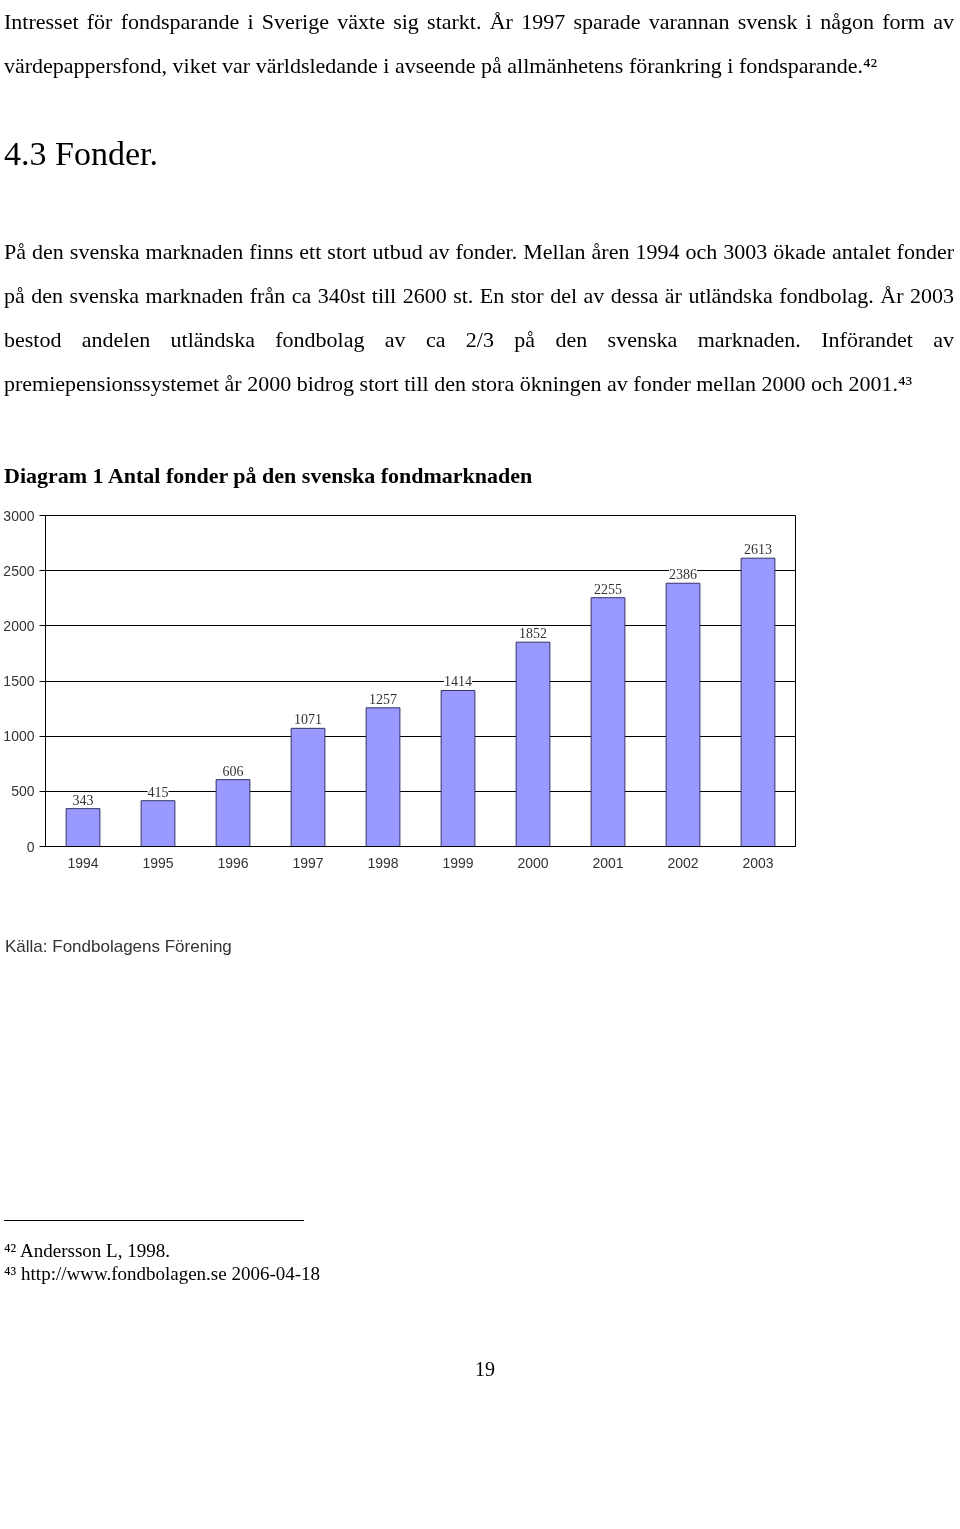 Image resolution: width=960 pixels, height=1529 pixels. What do you see at coordinates (308, 720) in the screenshot?
I see `data-label: 1071` at bounding box center [308, 720].